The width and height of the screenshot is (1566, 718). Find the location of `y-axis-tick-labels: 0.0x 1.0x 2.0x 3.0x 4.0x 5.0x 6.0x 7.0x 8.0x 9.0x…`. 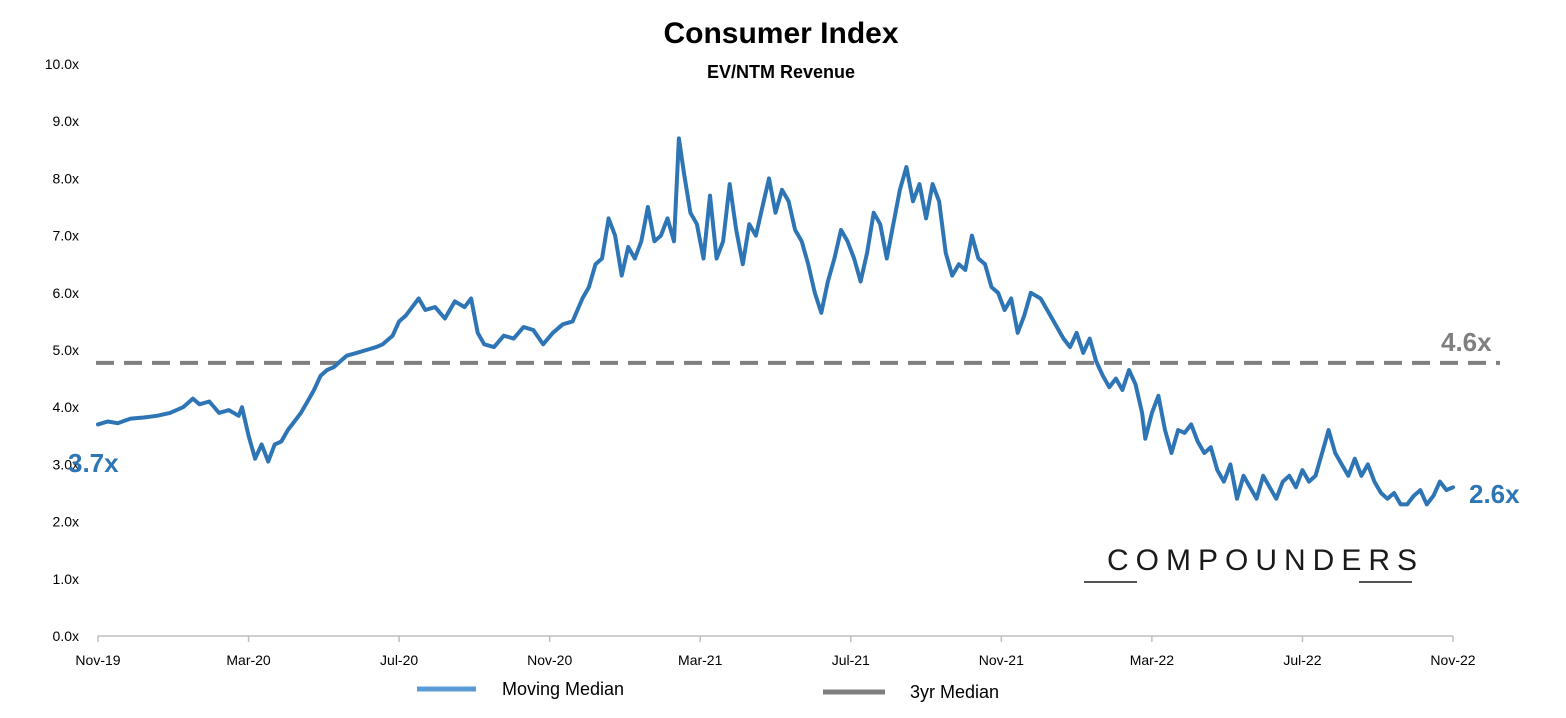

y-axis-tick-labels: 0.0x 1.0x 2.0x 3.0x 4.0x 5.0x 6.0x 7.0x 8.0x 9.0x… is located at coordinates (62, 350).